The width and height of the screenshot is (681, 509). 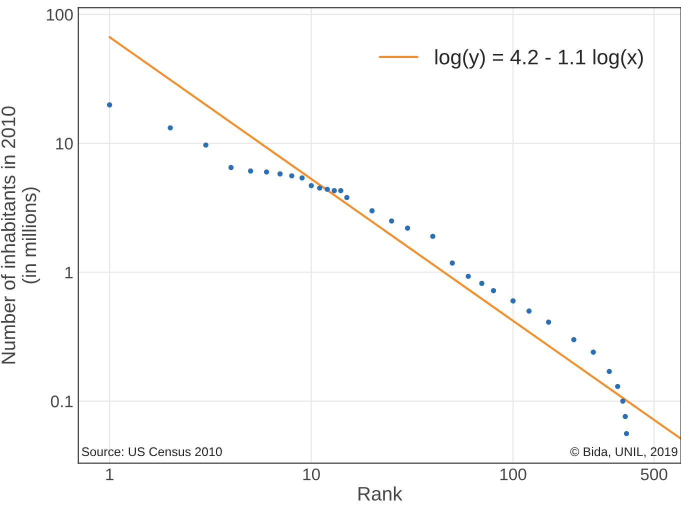 What do you see at coordinates (61, 402) in the screenshot?
I see `y-tick-label: 0.1` at bounding box center [61, 402].